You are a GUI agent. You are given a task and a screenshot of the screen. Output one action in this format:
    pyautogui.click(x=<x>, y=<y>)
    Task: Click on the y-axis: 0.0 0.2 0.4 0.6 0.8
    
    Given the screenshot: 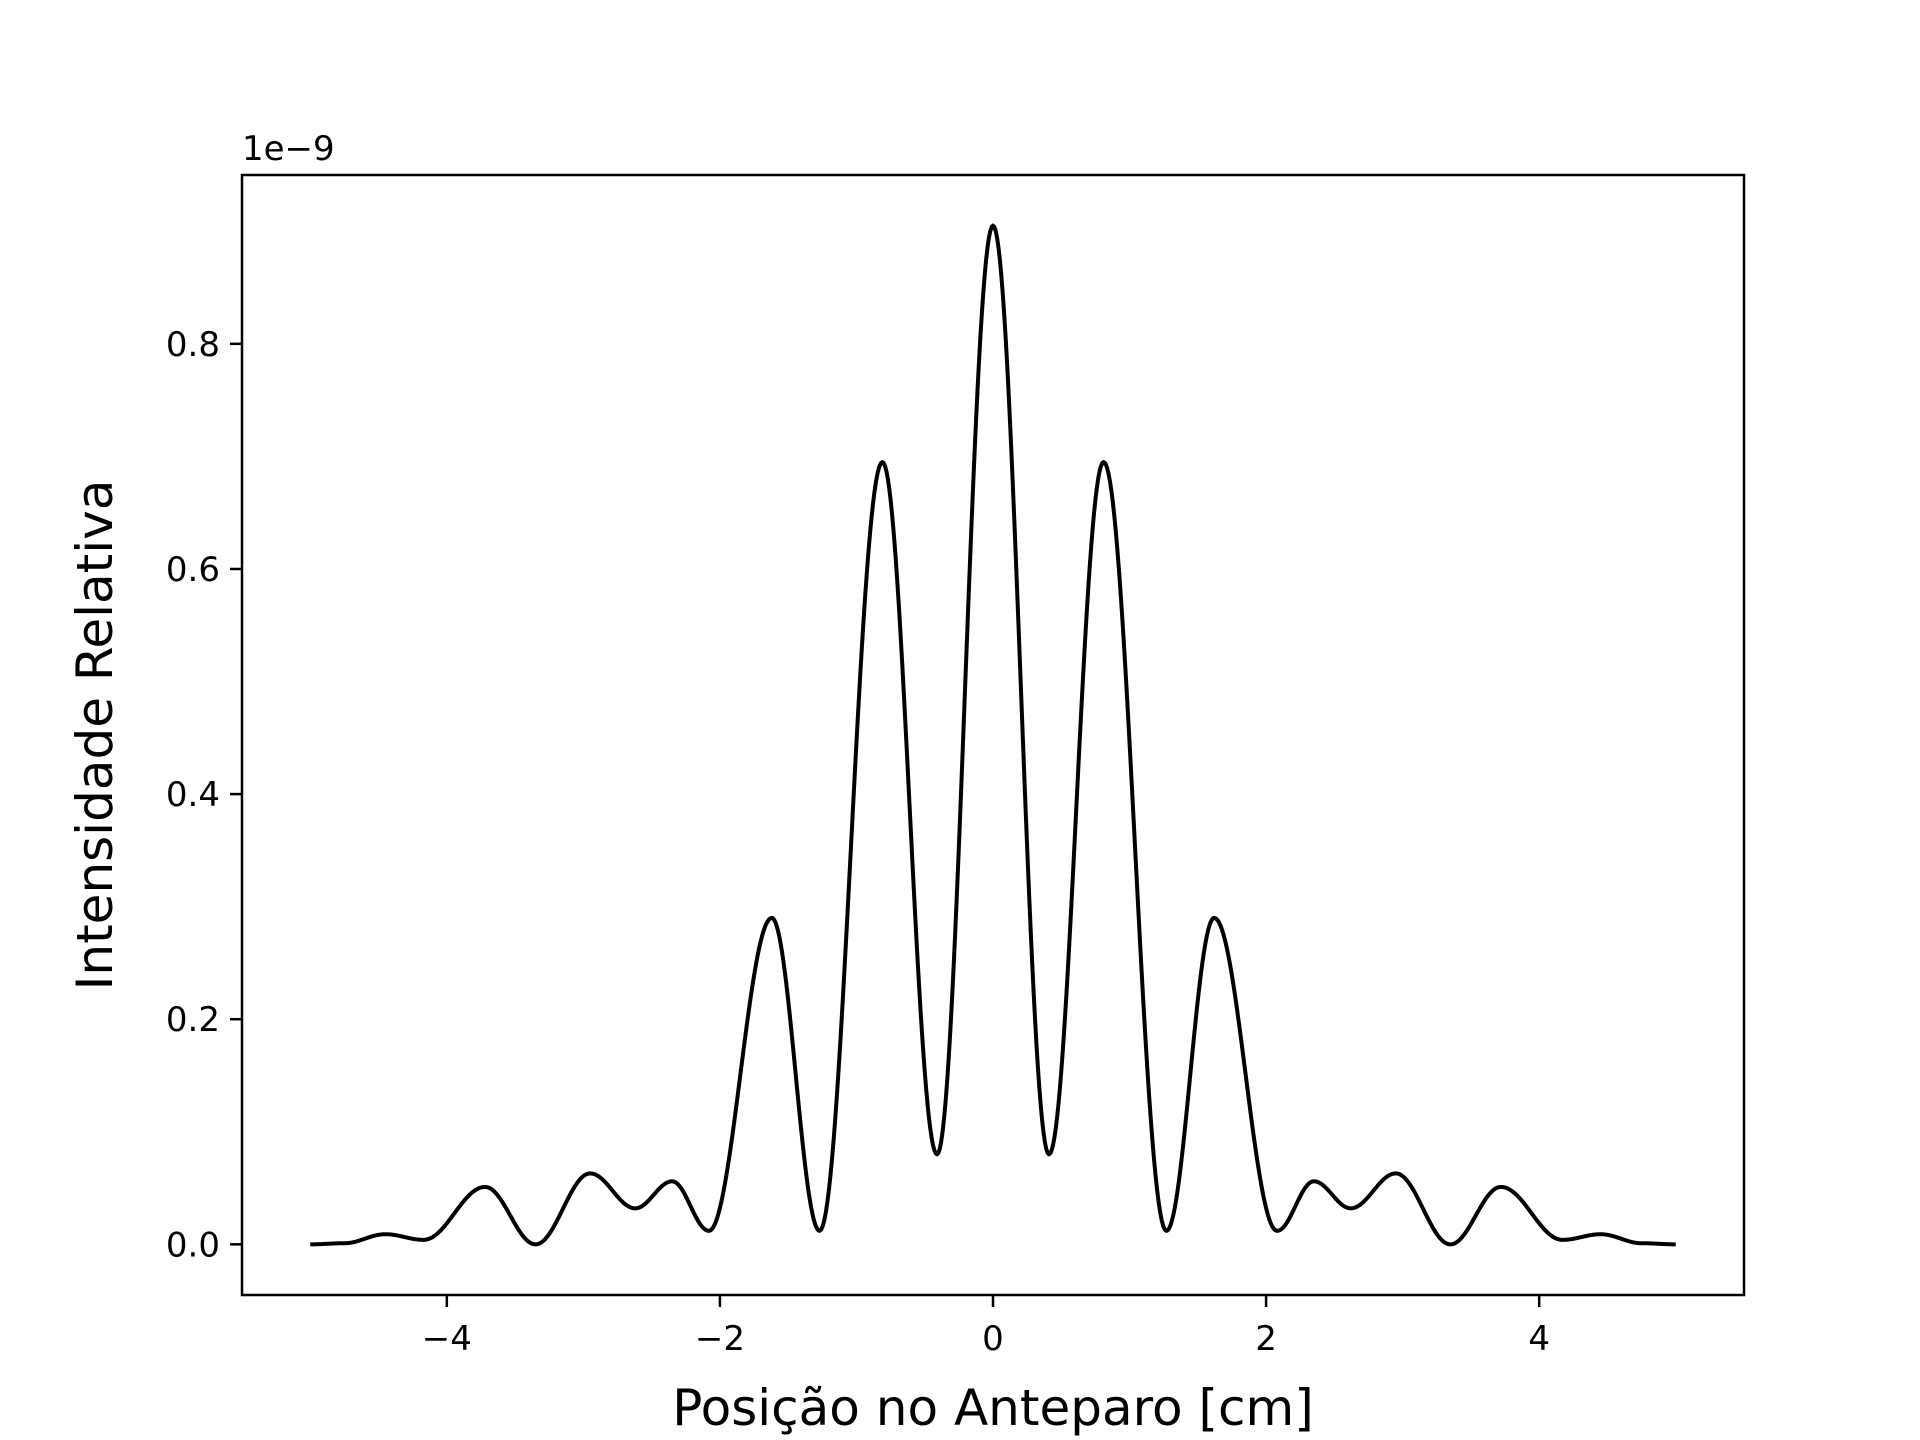 What is the action you would take?
    pyautogui.click(x=204, y=795)
    